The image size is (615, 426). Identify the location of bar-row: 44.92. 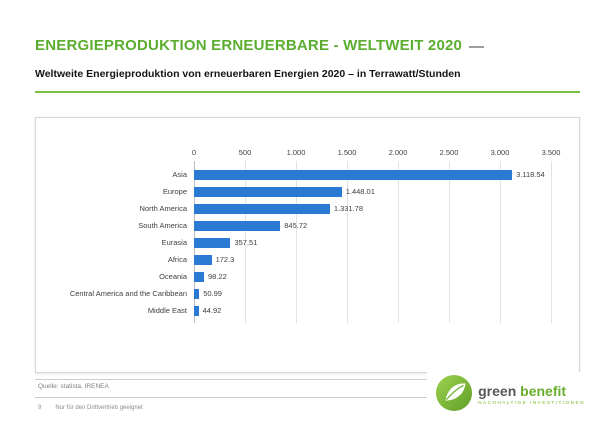
(372, 310).